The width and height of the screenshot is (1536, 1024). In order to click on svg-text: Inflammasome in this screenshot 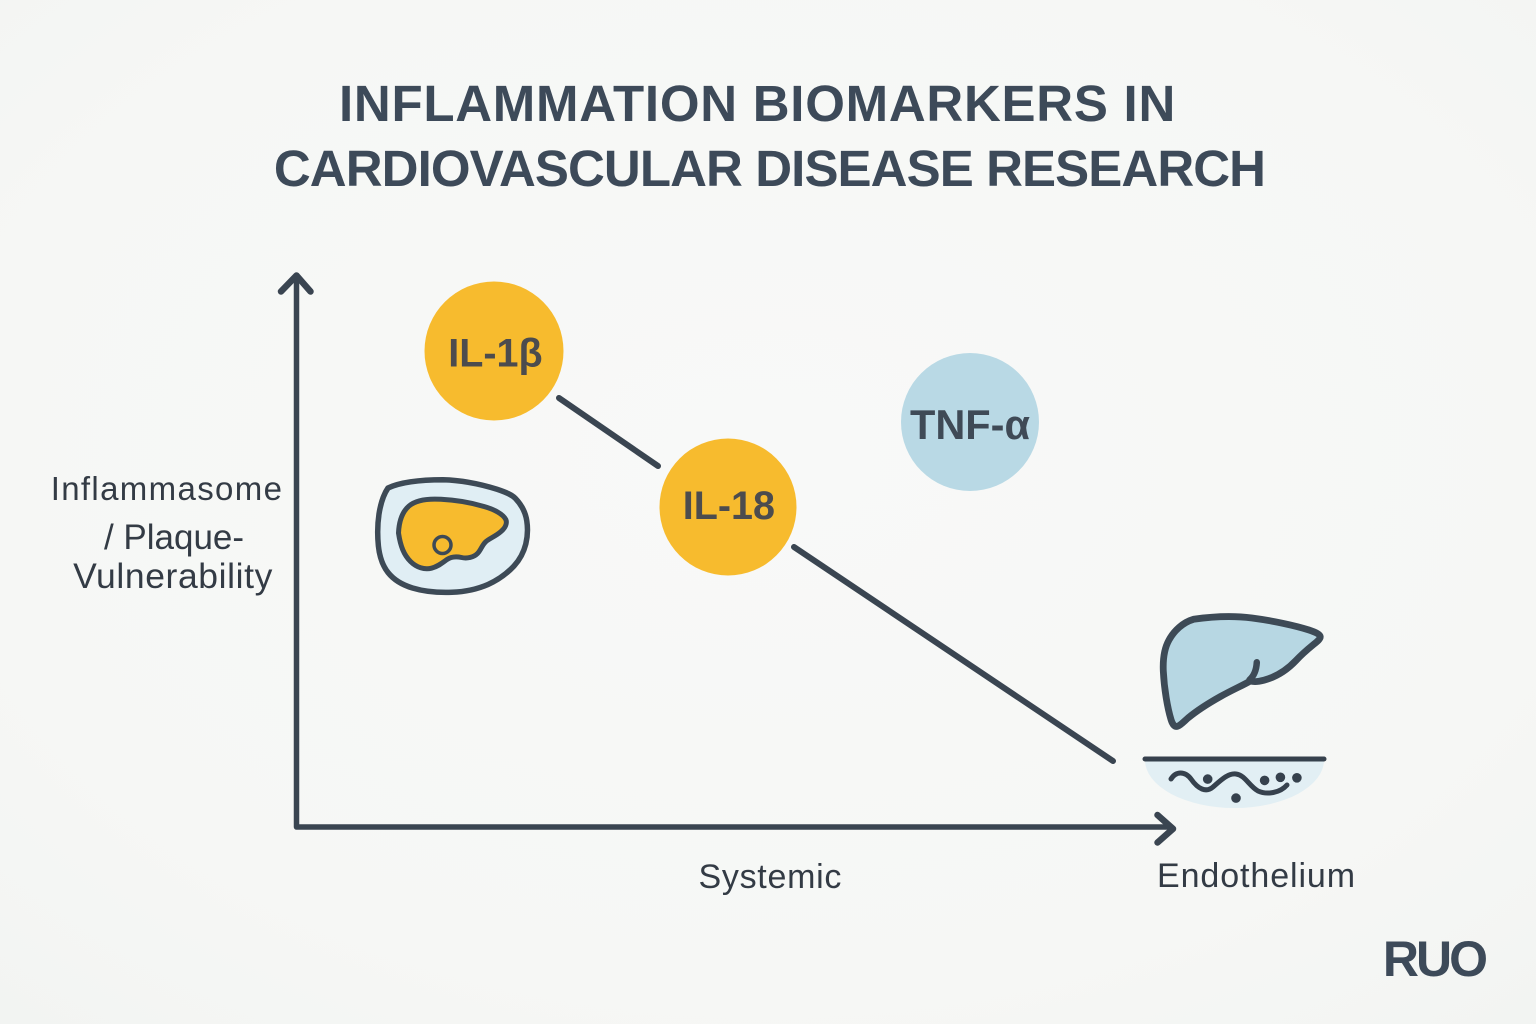, I will do `click(167, 488)`.